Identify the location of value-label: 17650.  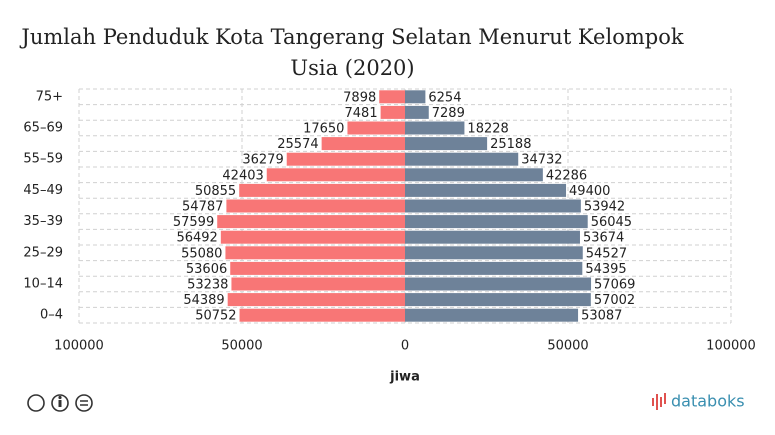
(323, 129).